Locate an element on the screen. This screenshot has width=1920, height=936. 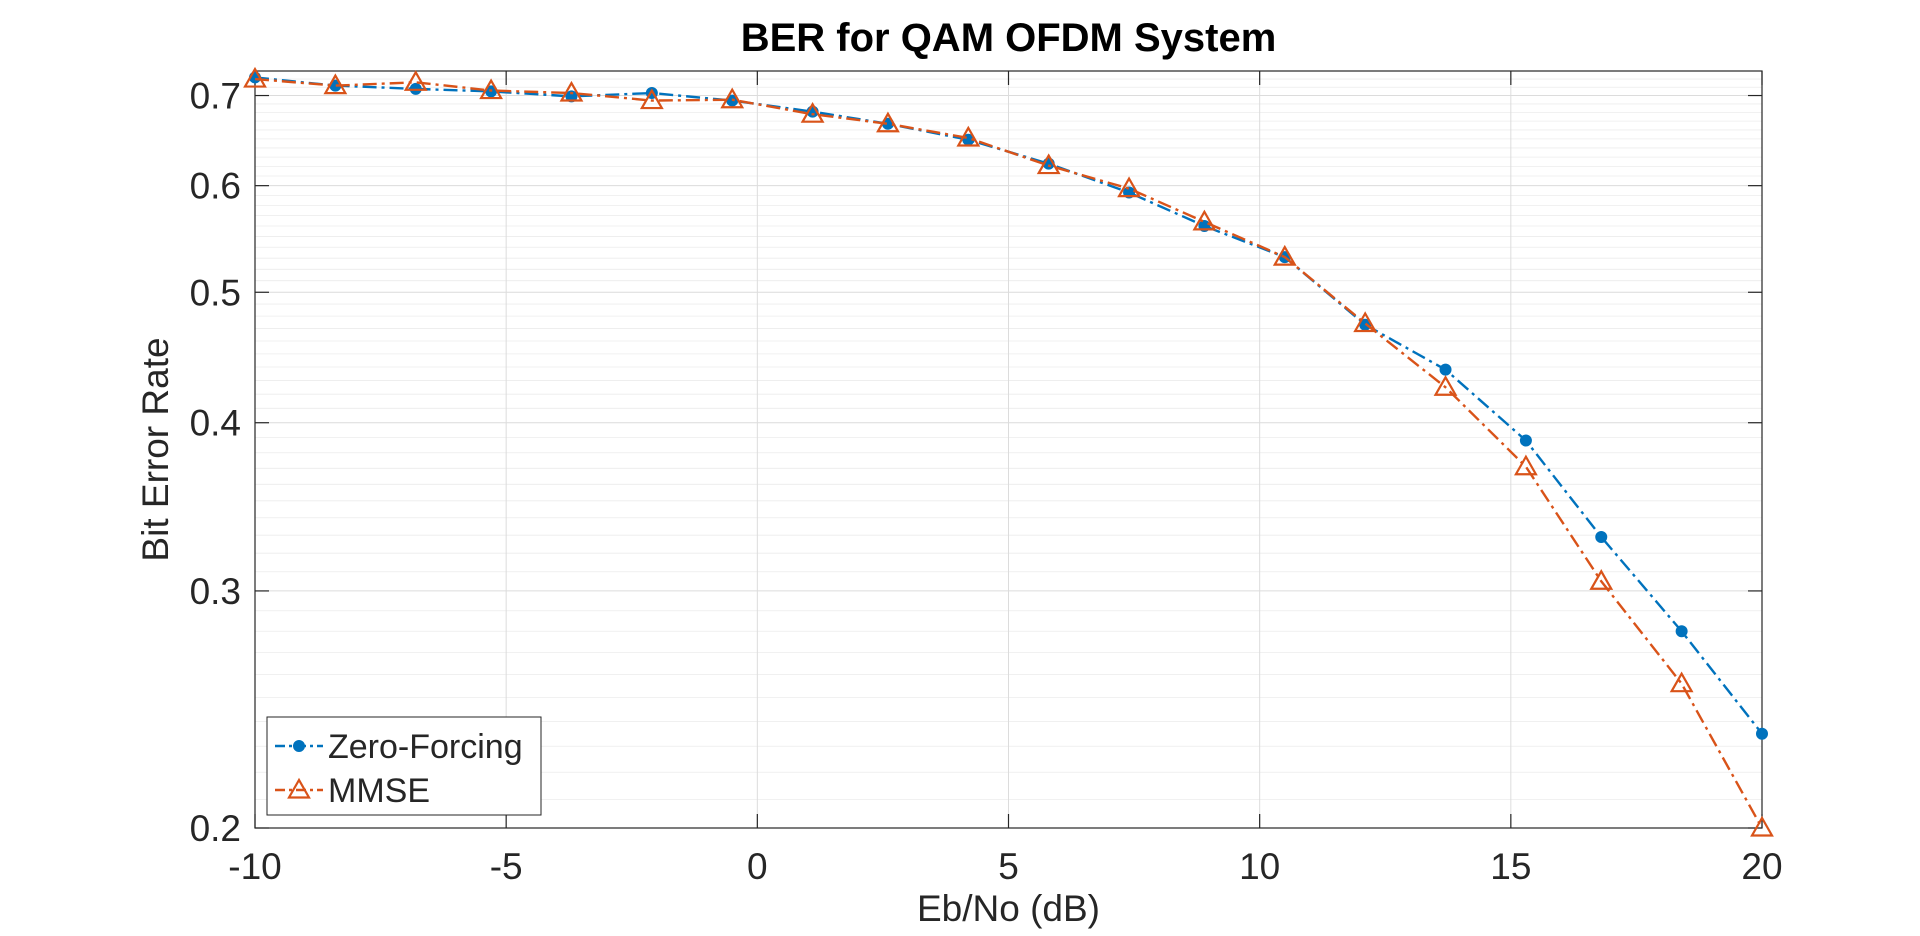
legend: Zero-Forcing MMSE is located at coordinates (404, 766).